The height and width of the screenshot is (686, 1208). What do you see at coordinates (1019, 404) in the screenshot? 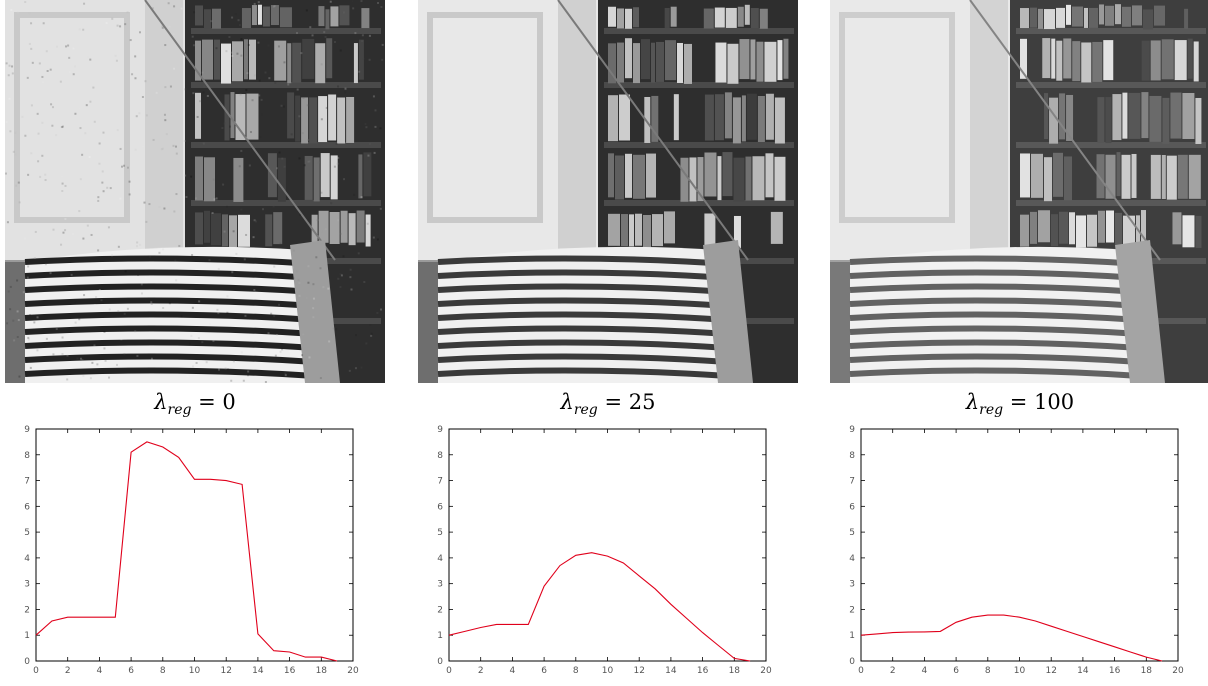
I see `caption-3: λreg = 100` at bounding box center [1019, 404].